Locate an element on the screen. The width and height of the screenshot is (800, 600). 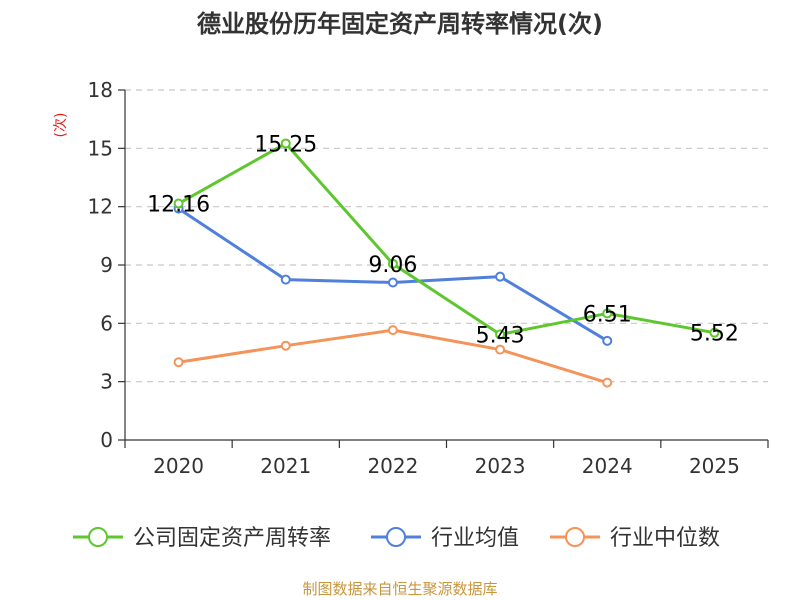
legend-item-label: 行业均值 is located at coordinates (475, 538).